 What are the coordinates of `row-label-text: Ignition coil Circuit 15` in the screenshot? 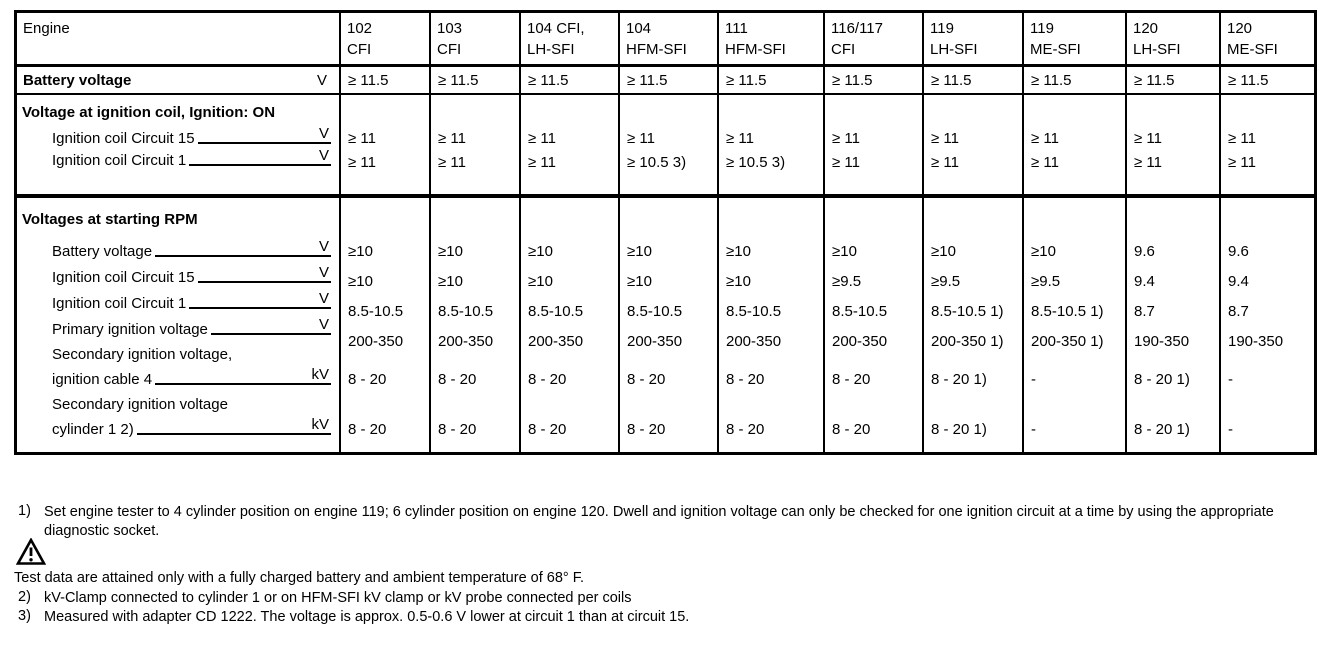 It's located at (123, 138).